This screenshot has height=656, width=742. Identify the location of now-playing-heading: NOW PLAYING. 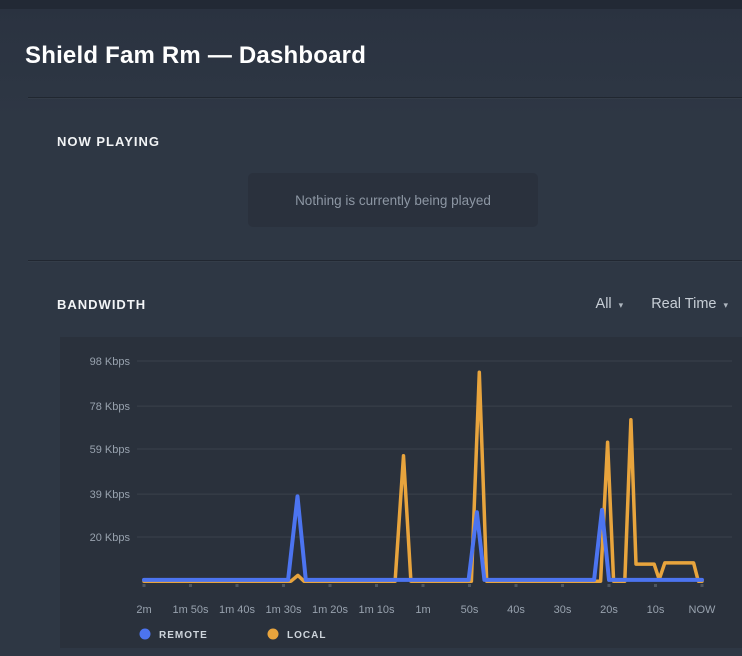
(108, 141).